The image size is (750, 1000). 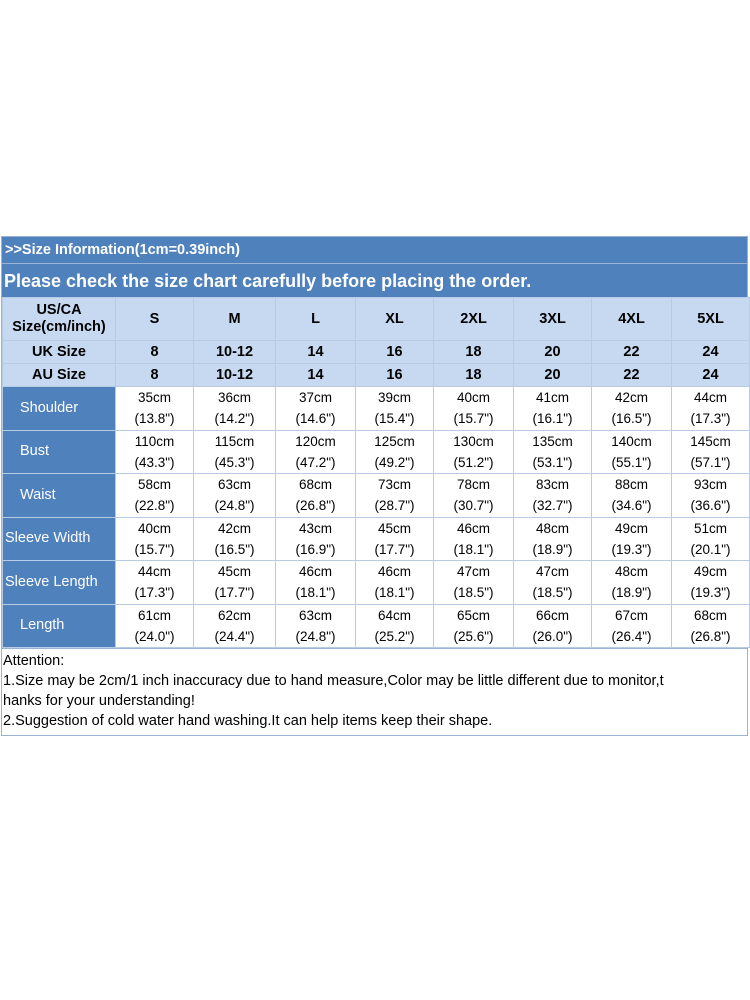 I want to click on measurement-cell: 62cm (24.4"), so click(x=234, y=625).